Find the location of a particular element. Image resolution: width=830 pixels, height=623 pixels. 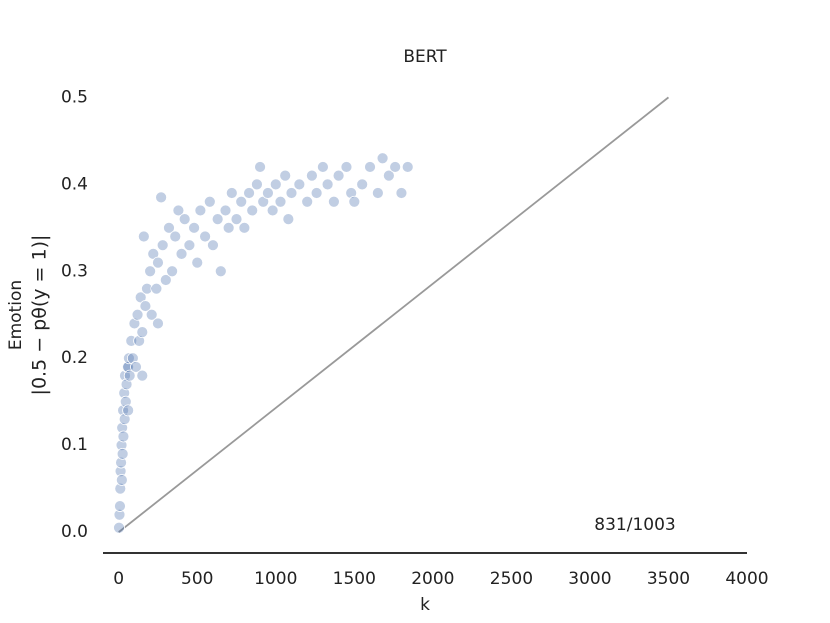

x-tick-label: 0 is located at coordinates (118, 579).